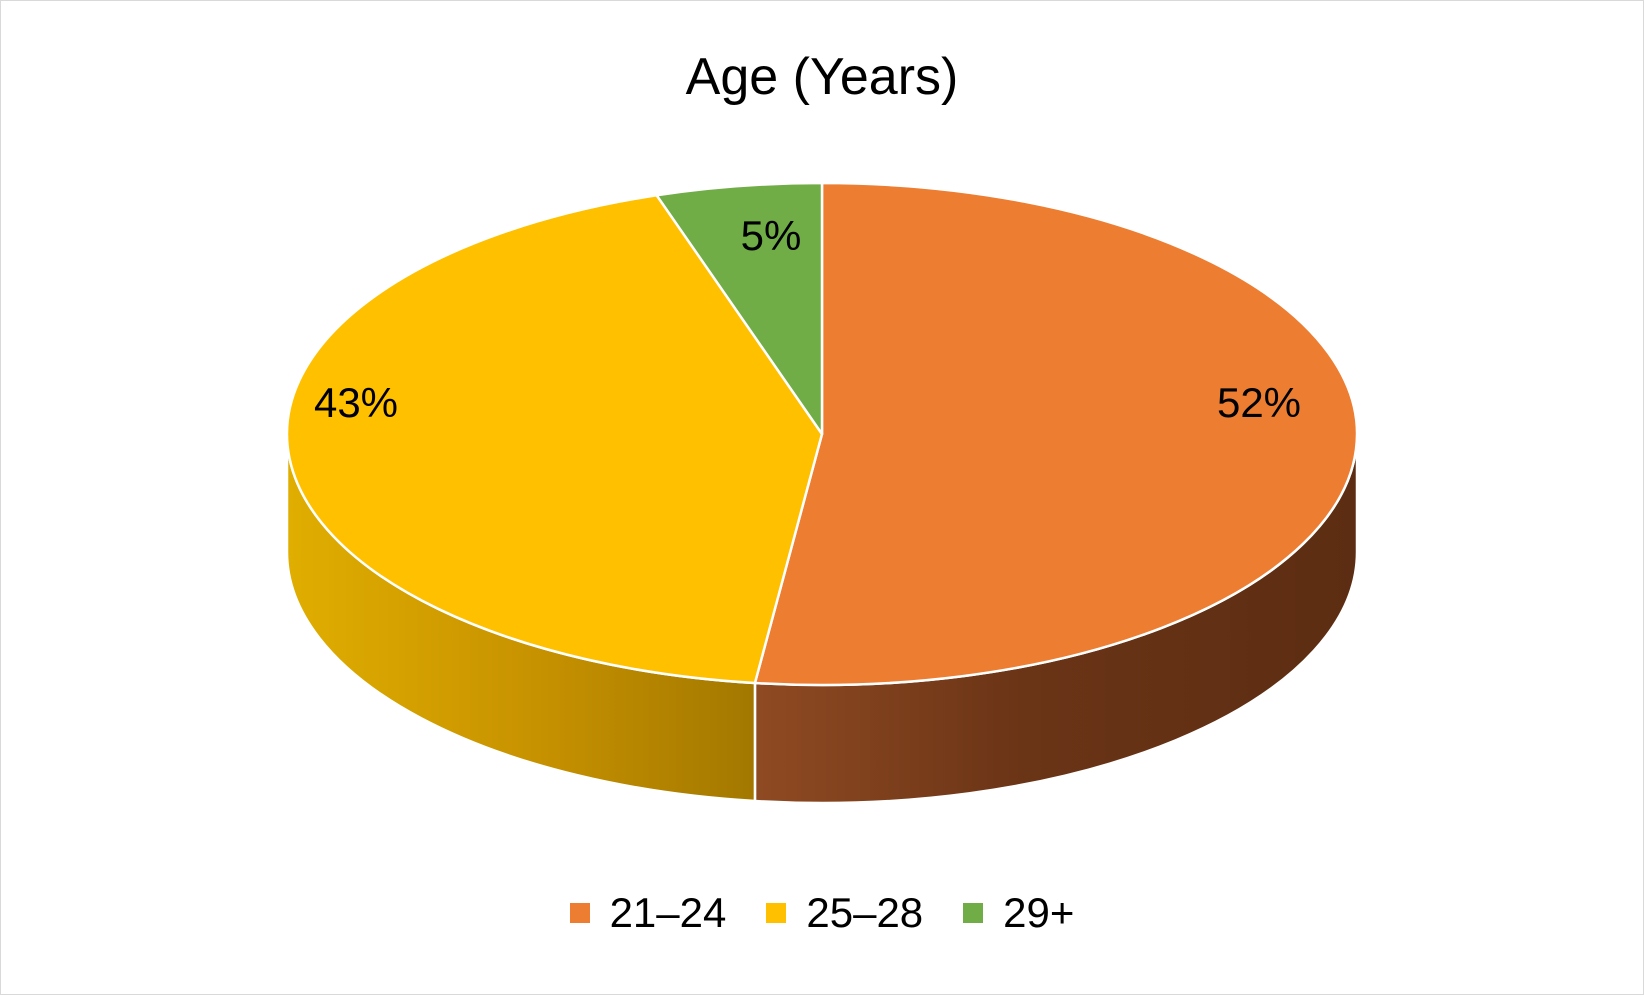 The image size is (1644, 995). I want to click on legend-swatch-29-plus, so click(973, 913).